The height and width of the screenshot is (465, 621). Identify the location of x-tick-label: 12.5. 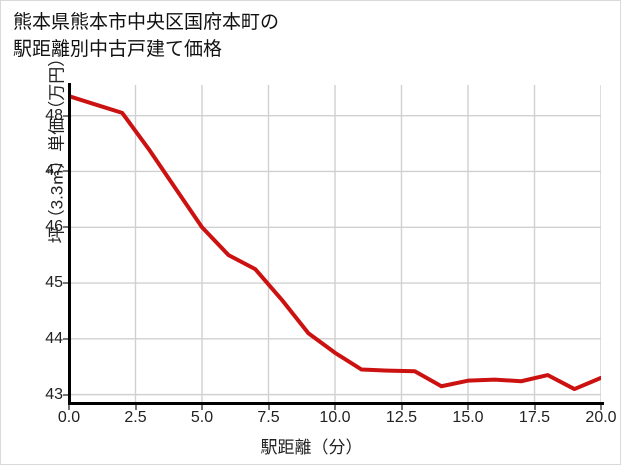
(401, 417).